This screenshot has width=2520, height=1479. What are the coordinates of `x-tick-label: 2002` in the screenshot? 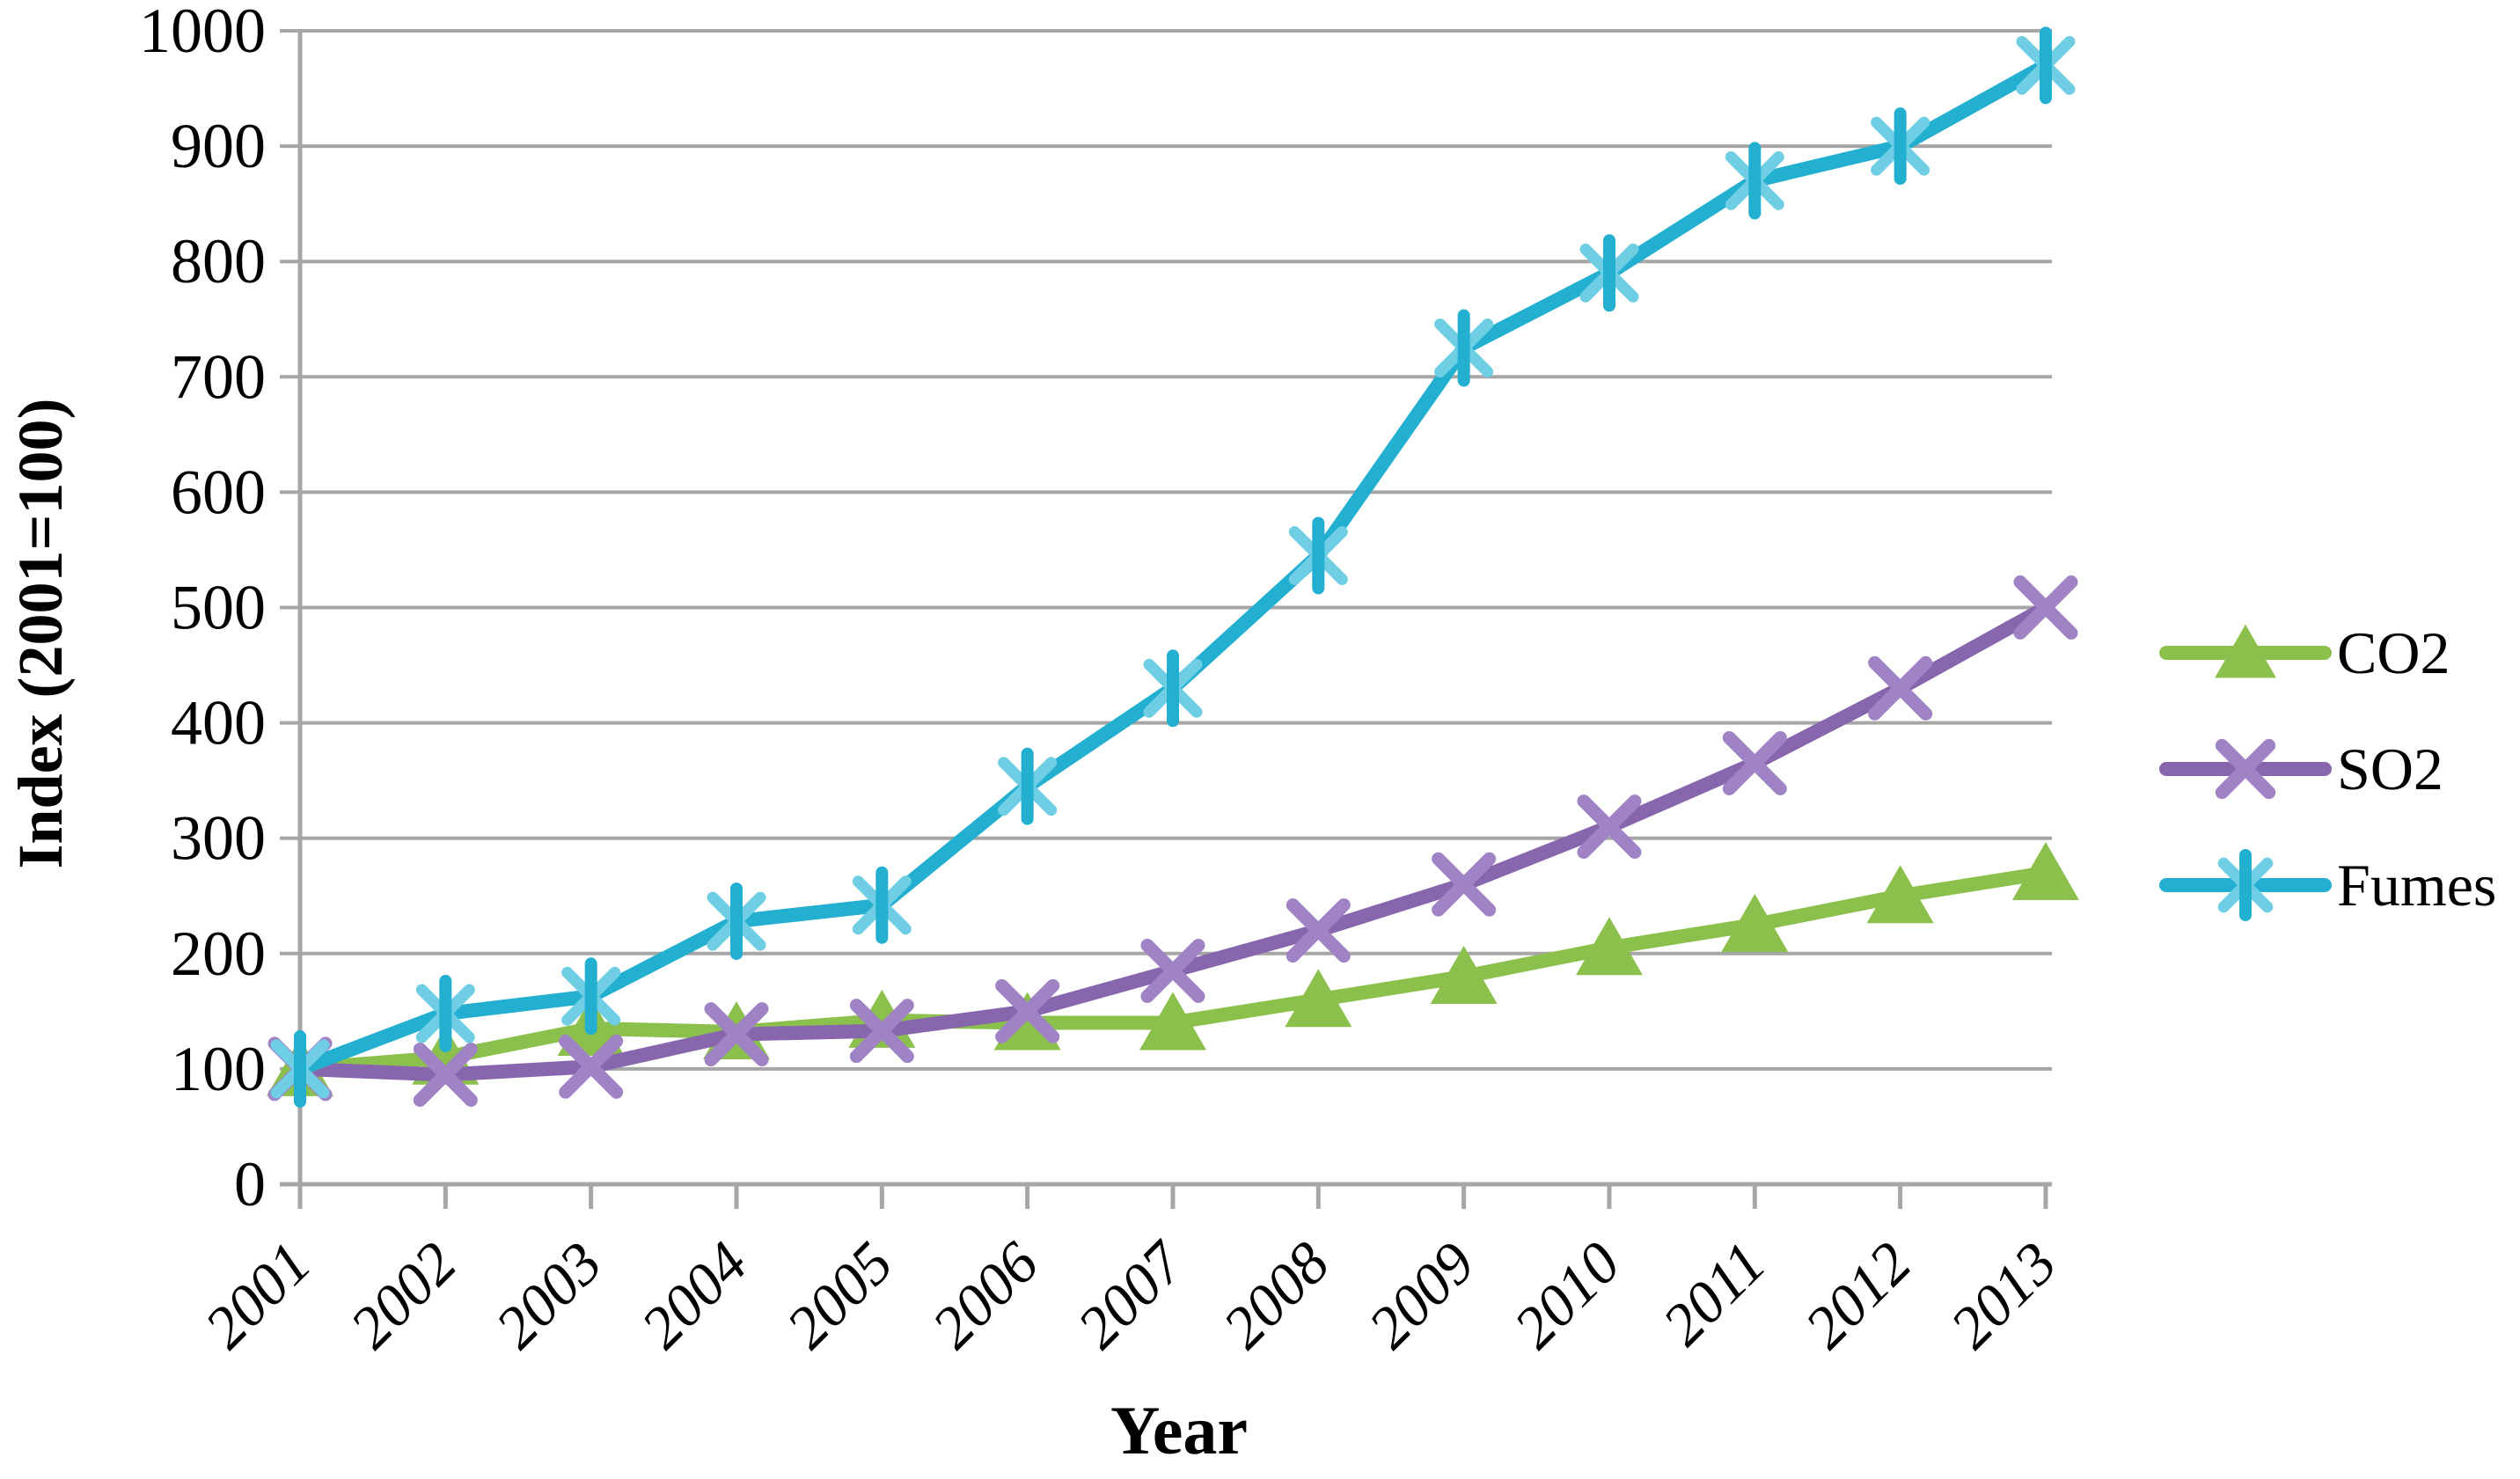 It's located at (403, 1295).